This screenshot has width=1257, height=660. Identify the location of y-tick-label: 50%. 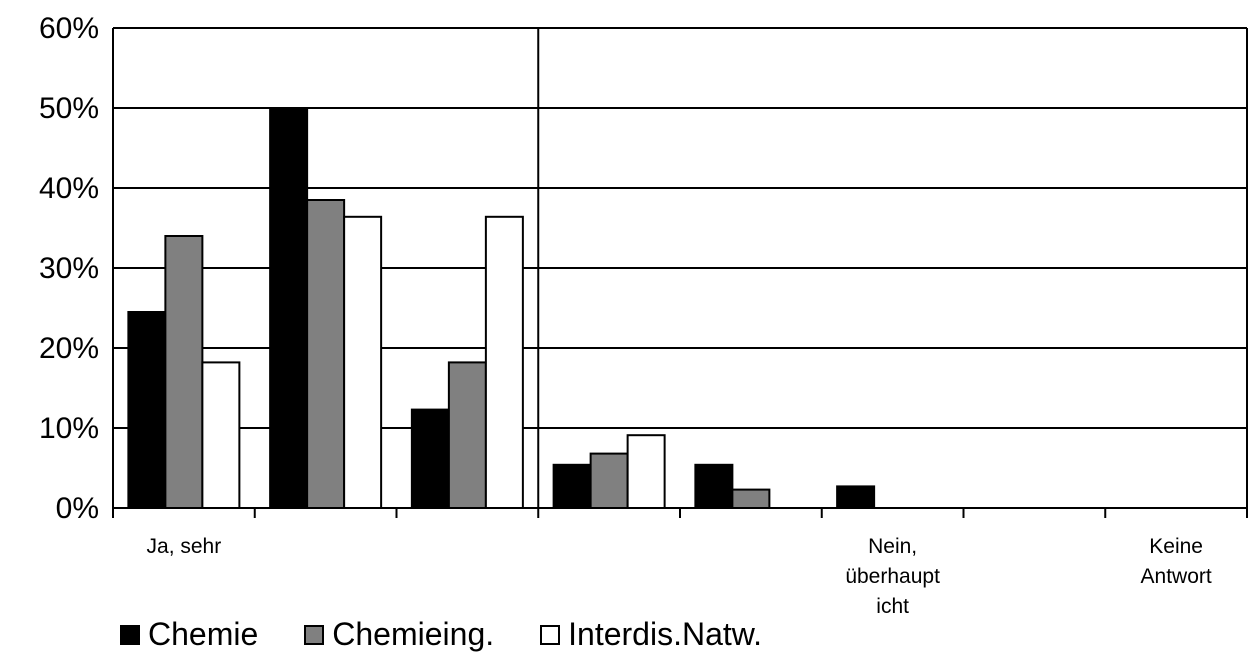
(69, 108).